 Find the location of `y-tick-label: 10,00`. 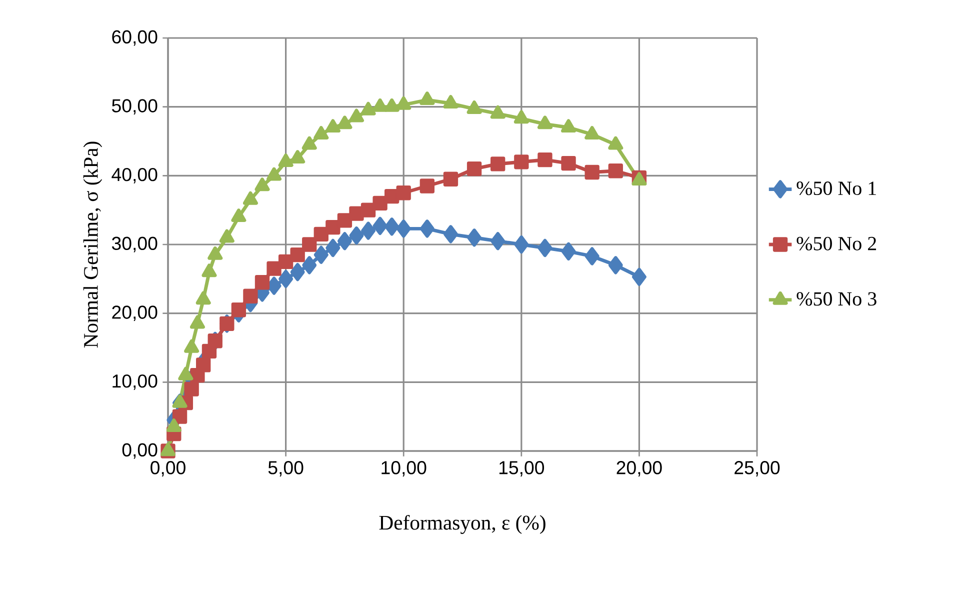

y-tick-label: 10,00 is located at coordinates (135, 382).